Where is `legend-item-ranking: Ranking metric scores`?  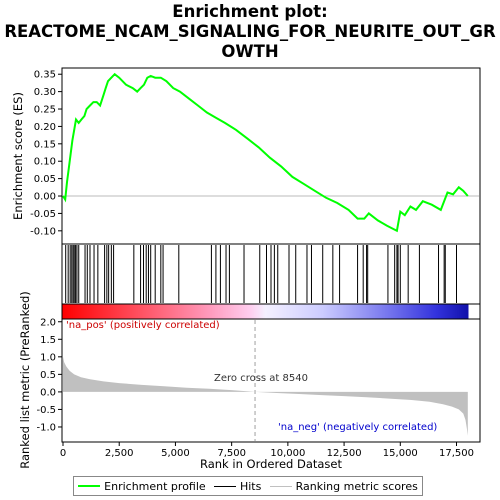
legend-item-ranking: Ranking metric scores is located at coordinates (343, 486).